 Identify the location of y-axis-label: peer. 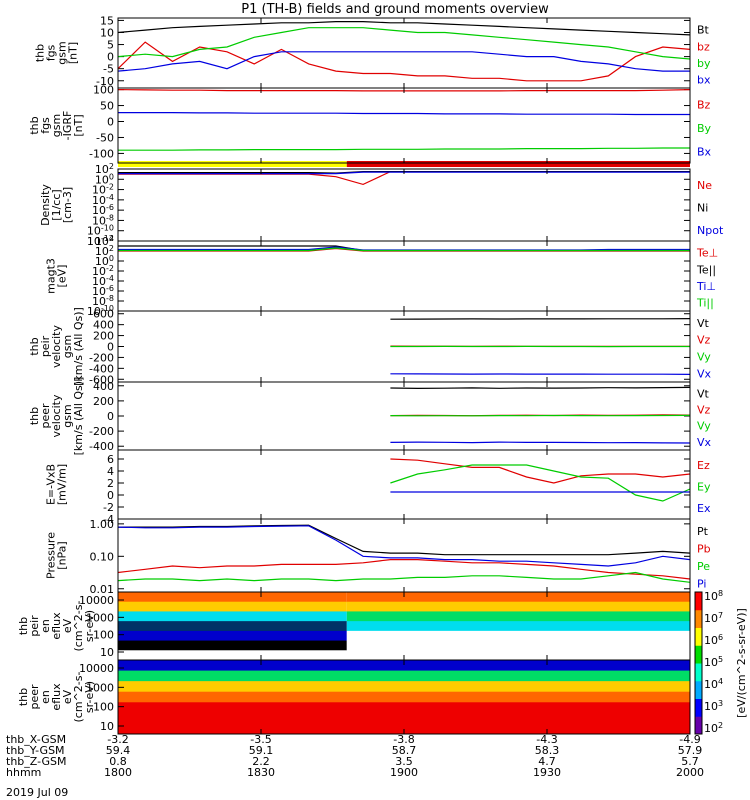
(45, 416).